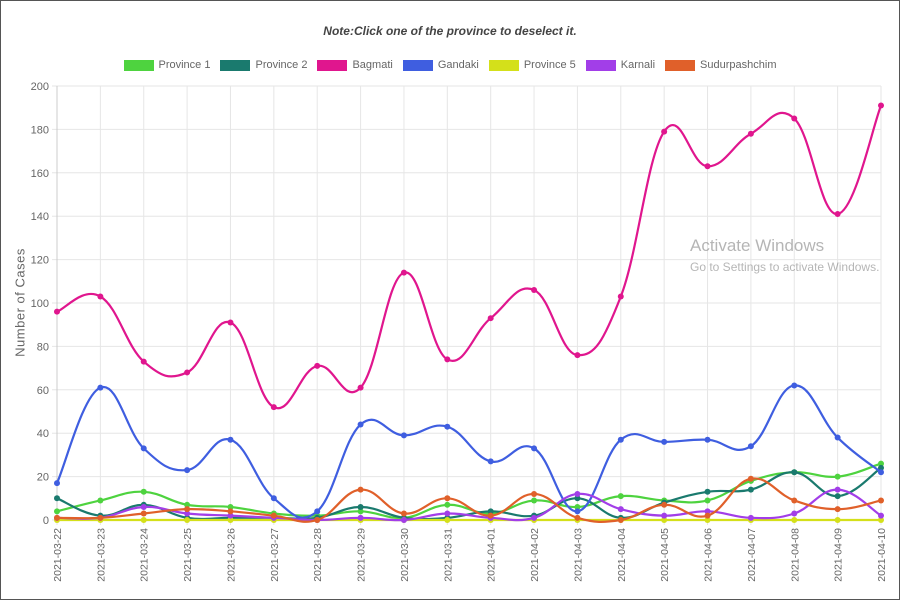  I want to click on x-tick-label: 2021-03-24, so click(145, 555).